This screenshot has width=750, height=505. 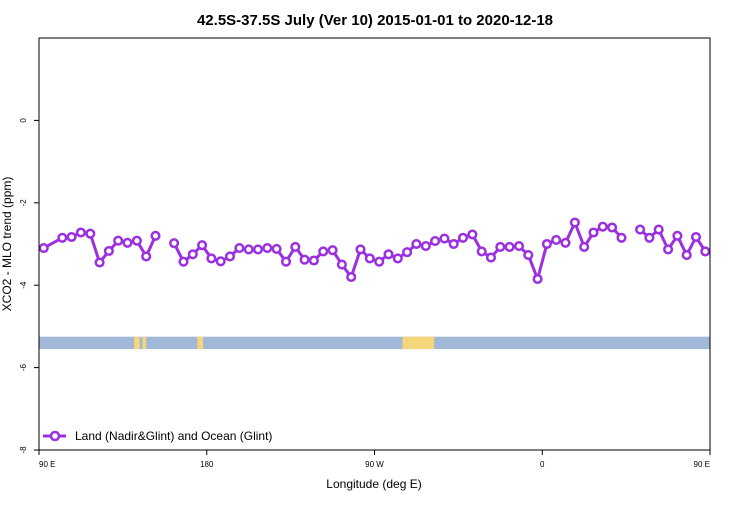 I want to click on y-tick-label: -2, so click(x=23, y=203).